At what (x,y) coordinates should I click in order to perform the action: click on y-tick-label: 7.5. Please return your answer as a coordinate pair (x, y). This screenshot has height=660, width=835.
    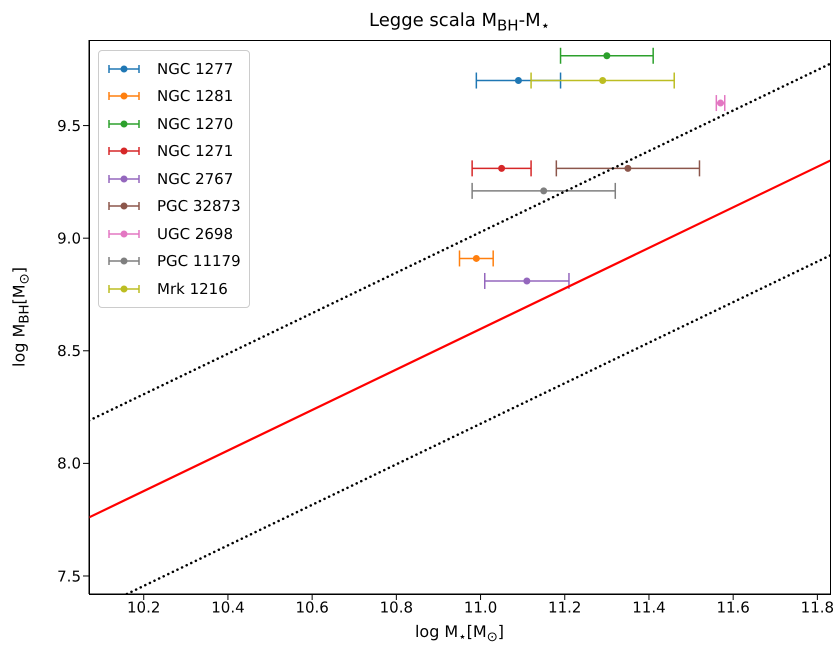
    Looking at the image, I should click on (69, 576).